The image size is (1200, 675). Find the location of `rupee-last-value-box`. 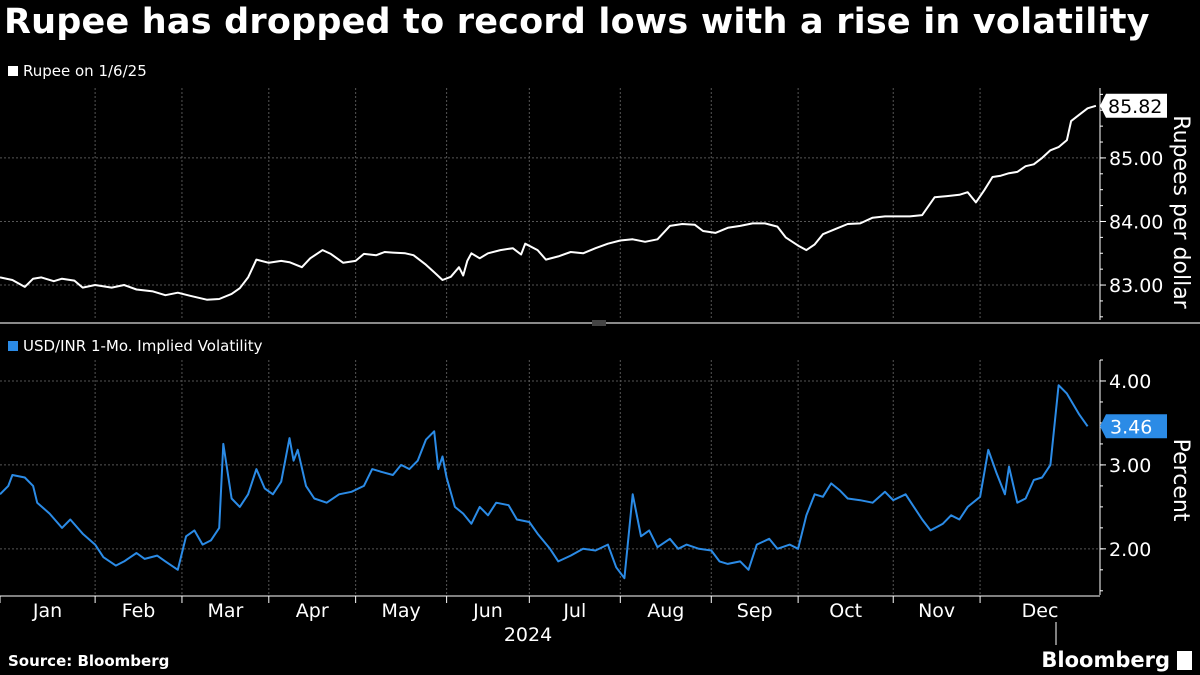

rupee-last-value-box is located at coordinates (1133, 105).